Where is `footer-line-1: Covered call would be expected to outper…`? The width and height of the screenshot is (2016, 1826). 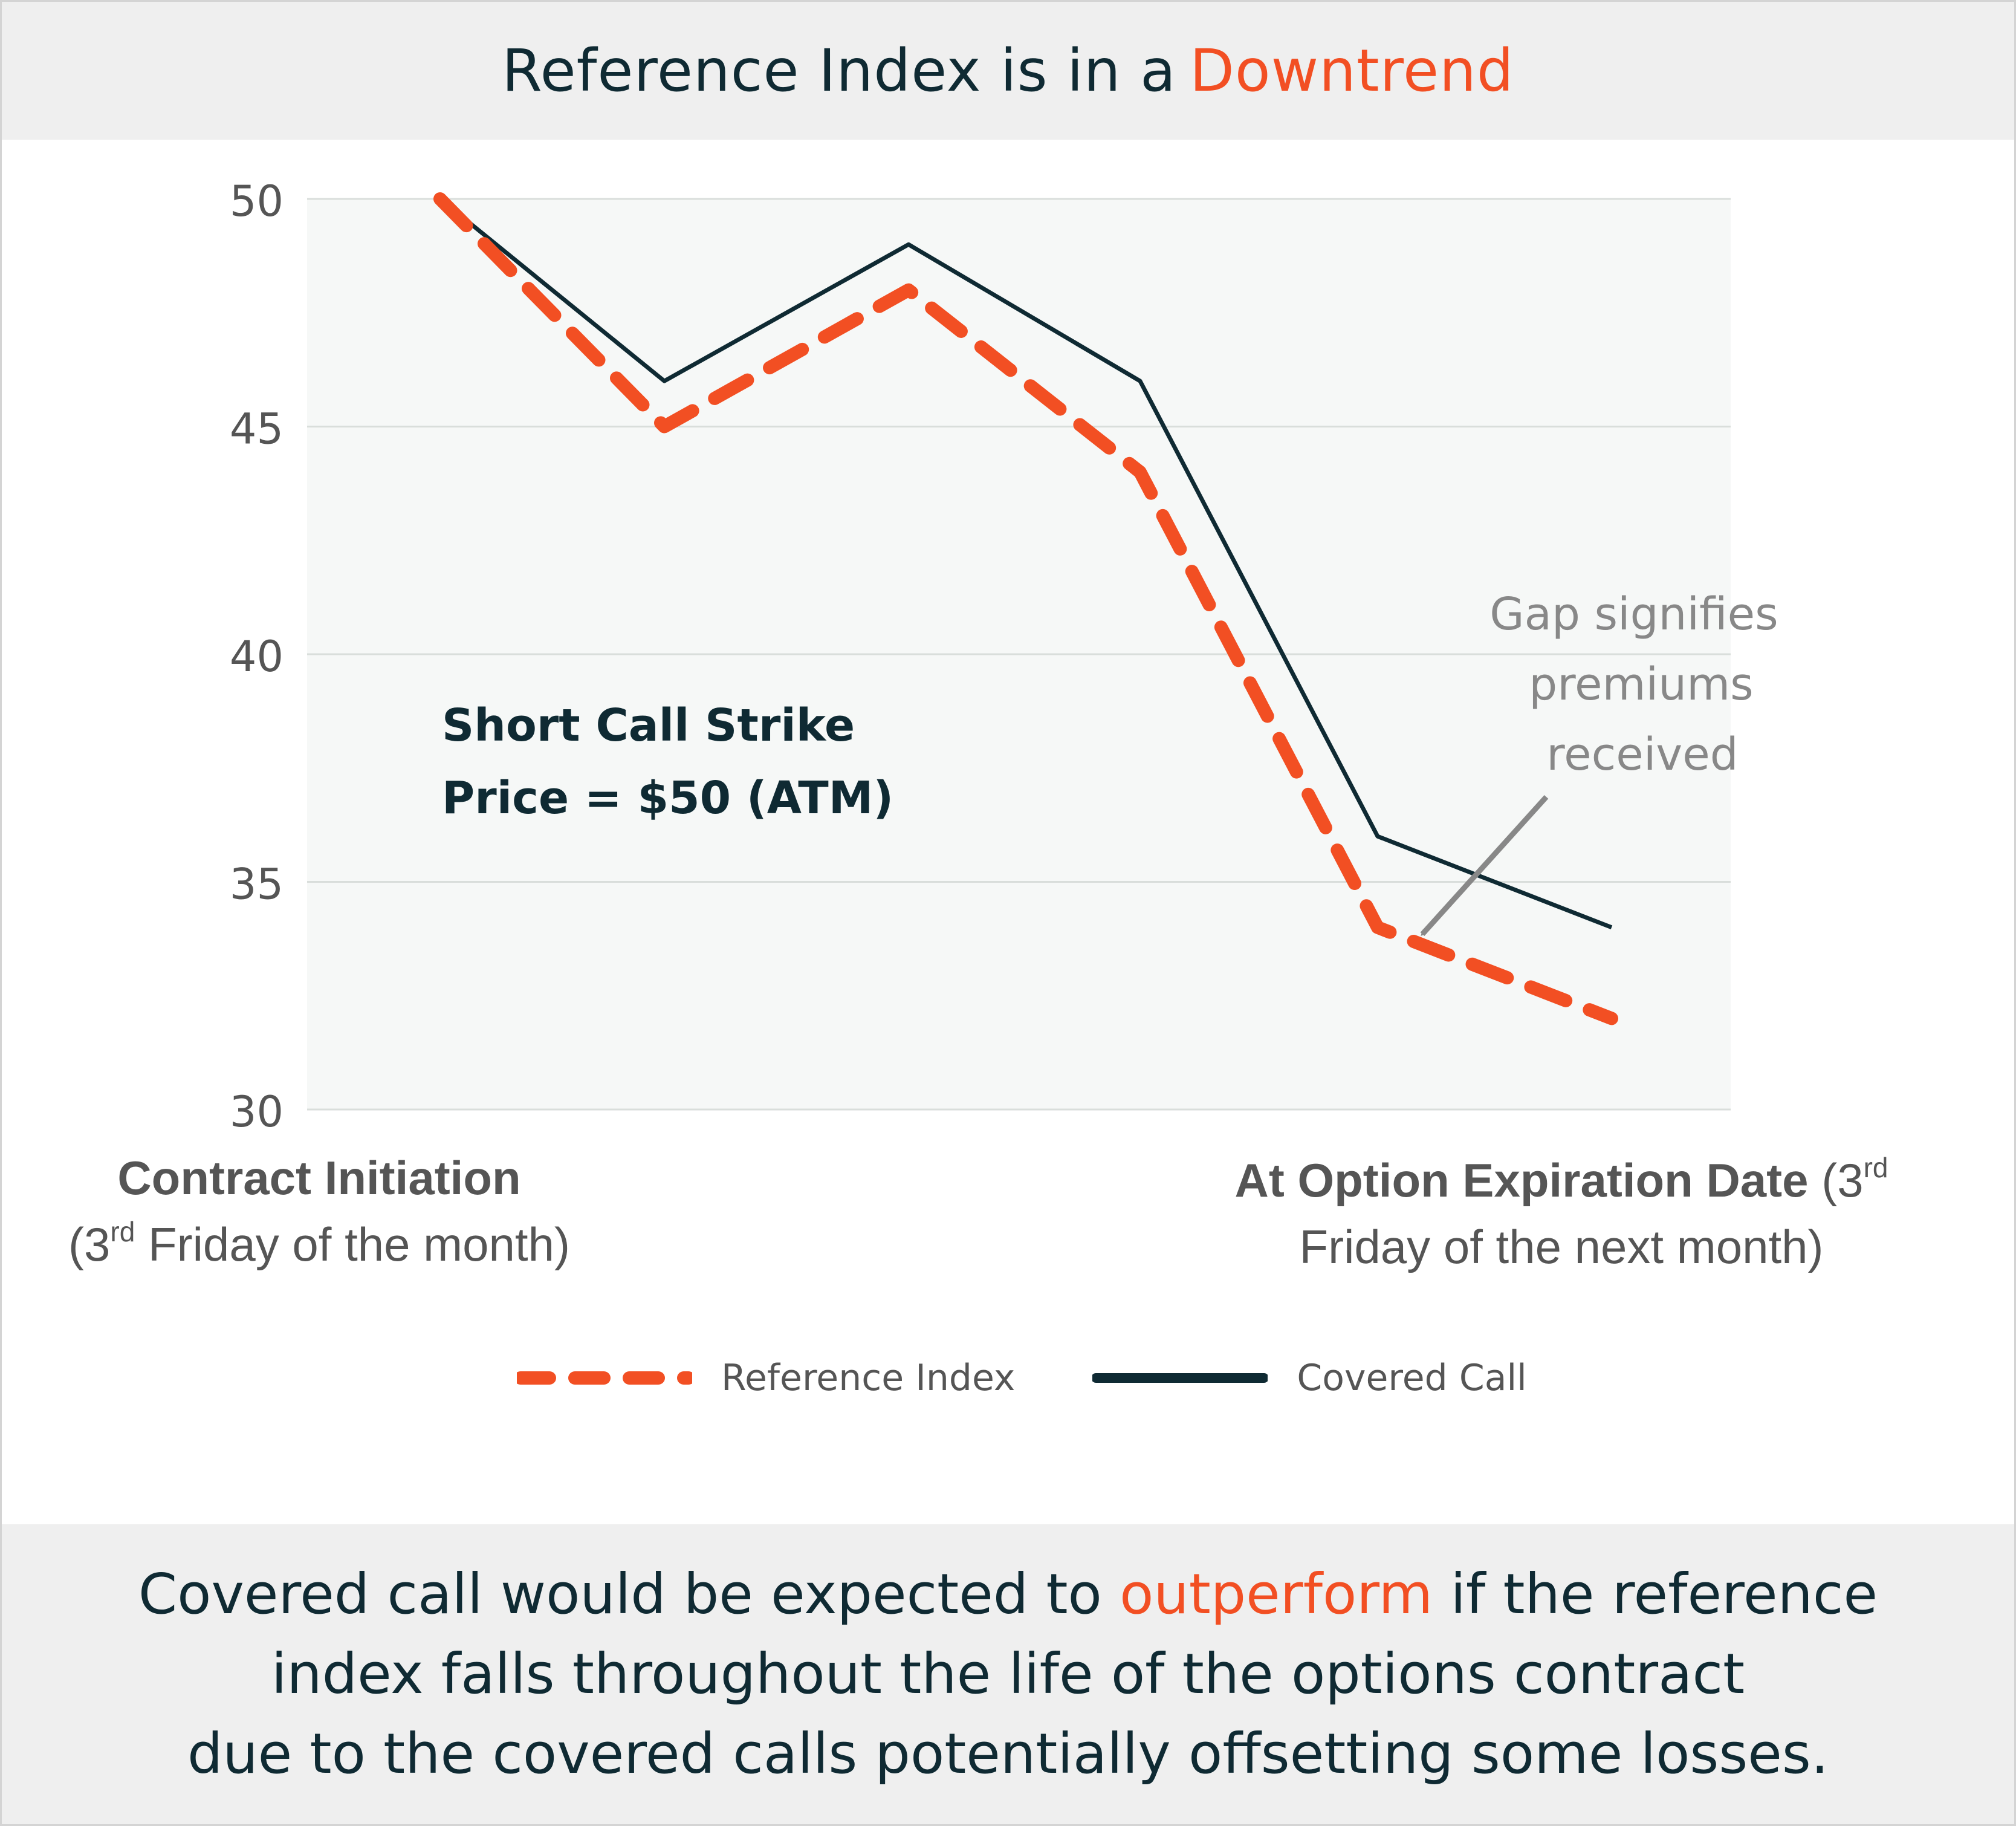 footer-line-1: Covered call would be expected to outper… is located at coordinates (1008, 1594).